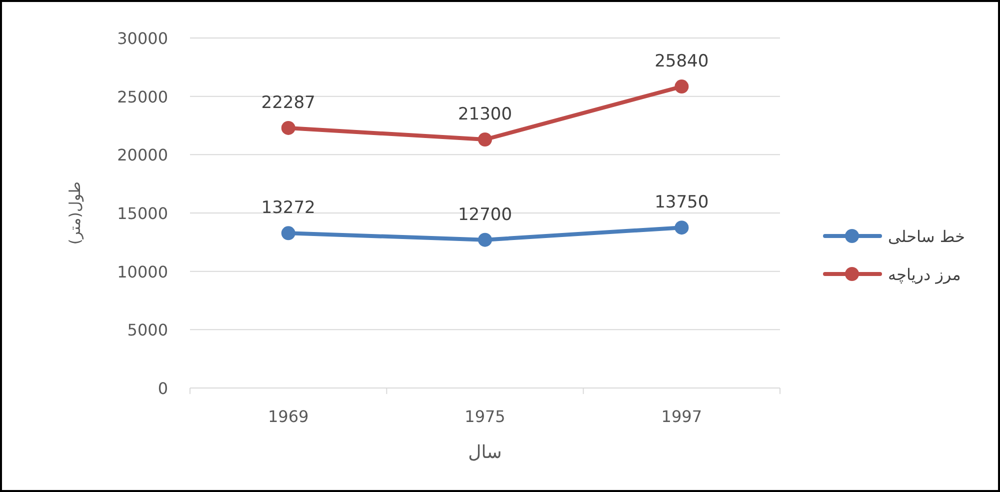  Describe the element at coordinates (681, 202) in the screenshot. I see `data-label: 13750` at that location.